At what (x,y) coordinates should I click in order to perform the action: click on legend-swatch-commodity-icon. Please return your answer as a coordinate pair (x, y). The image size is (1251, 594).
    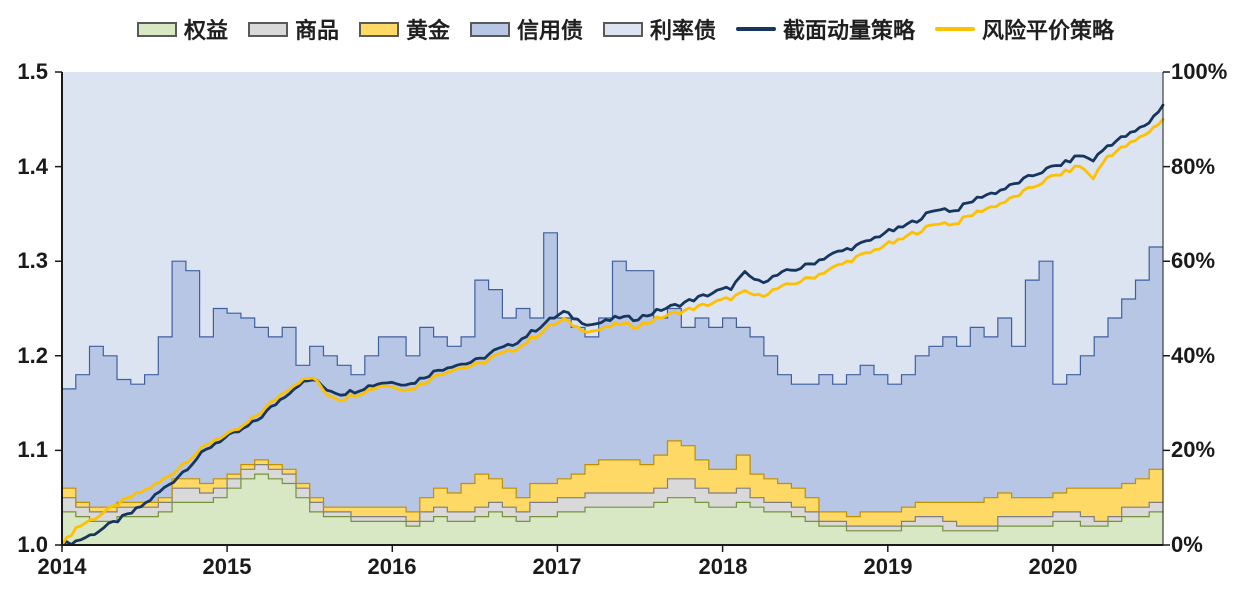
    Looking at the image, I should click on (267, 29).